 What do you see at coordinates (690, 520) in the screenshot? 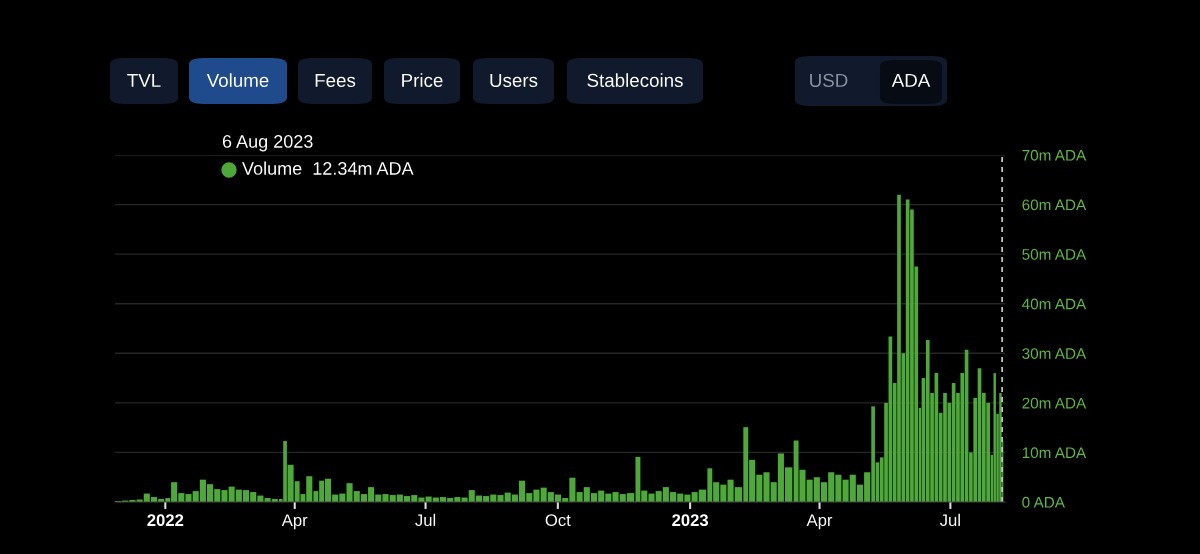
I see `x-tick-label: 2023` at bounding box center [690, 520].